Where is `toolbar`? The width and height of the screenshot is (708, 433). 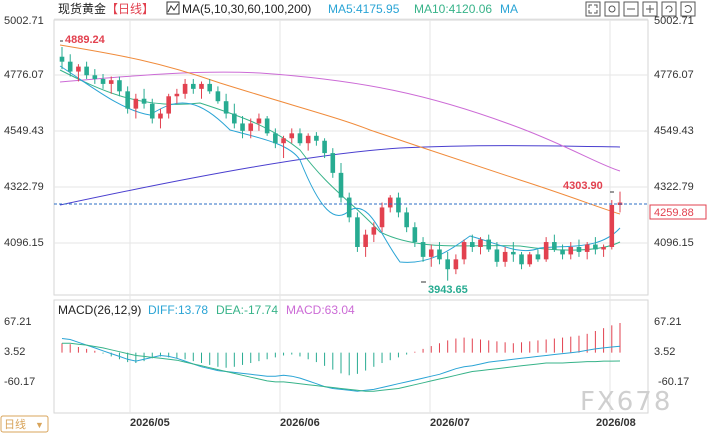 toolbar is located at coordinates (640, 9).